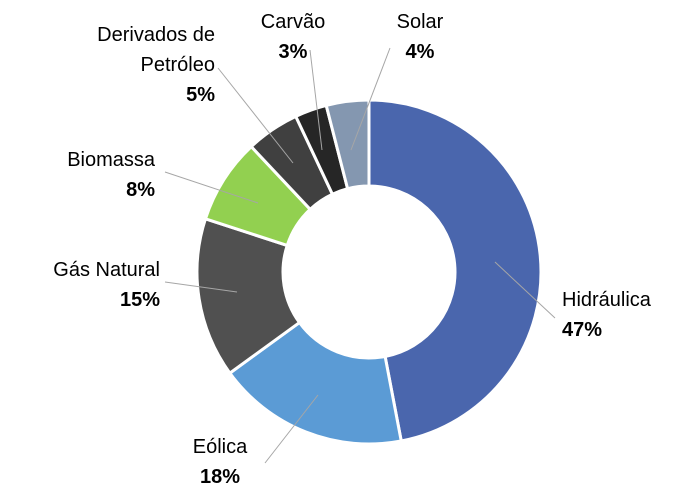  I want to click on slice-label: Solar 4%, so click(420, 37).